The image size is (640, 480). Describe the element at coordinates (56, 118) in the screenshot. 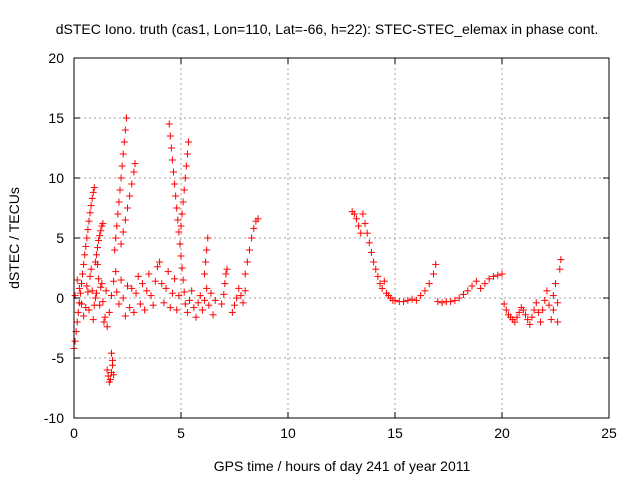

I see `y-tick-label: 15` at that location.